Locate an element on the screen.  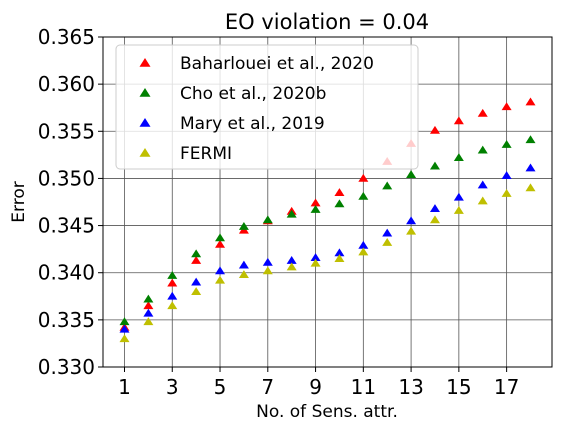
x-tick-label: 1 is located at coordinates (124, 387).